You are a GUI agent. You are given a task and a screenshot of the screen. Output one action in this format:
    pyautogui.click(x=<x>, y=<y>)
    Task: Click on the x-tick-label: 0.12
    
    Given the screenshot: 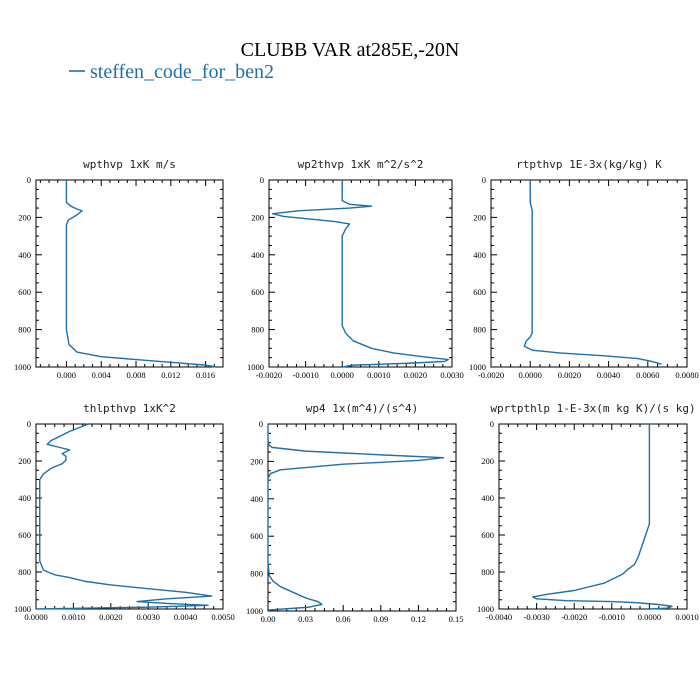 What is the action you would take?
    pyautogui.click(x=418, y=619)
    